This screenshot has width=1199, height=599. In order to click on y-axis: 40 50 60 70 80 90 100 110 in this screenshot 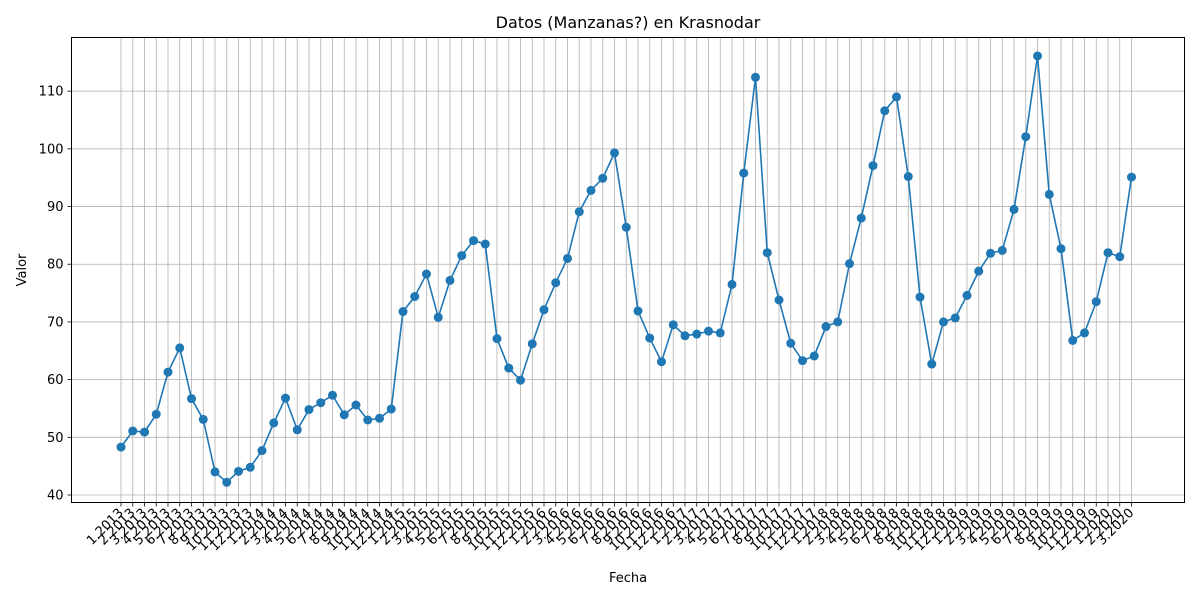, I will do `click(55, 294)`.